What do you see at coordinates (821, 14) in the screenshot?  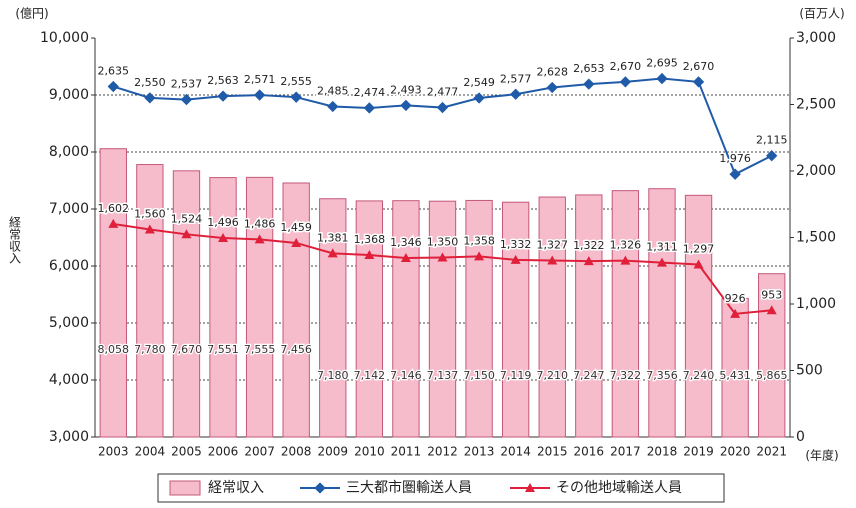 I see `y2-unit: (百万人)` at bounding box center [821, 14].